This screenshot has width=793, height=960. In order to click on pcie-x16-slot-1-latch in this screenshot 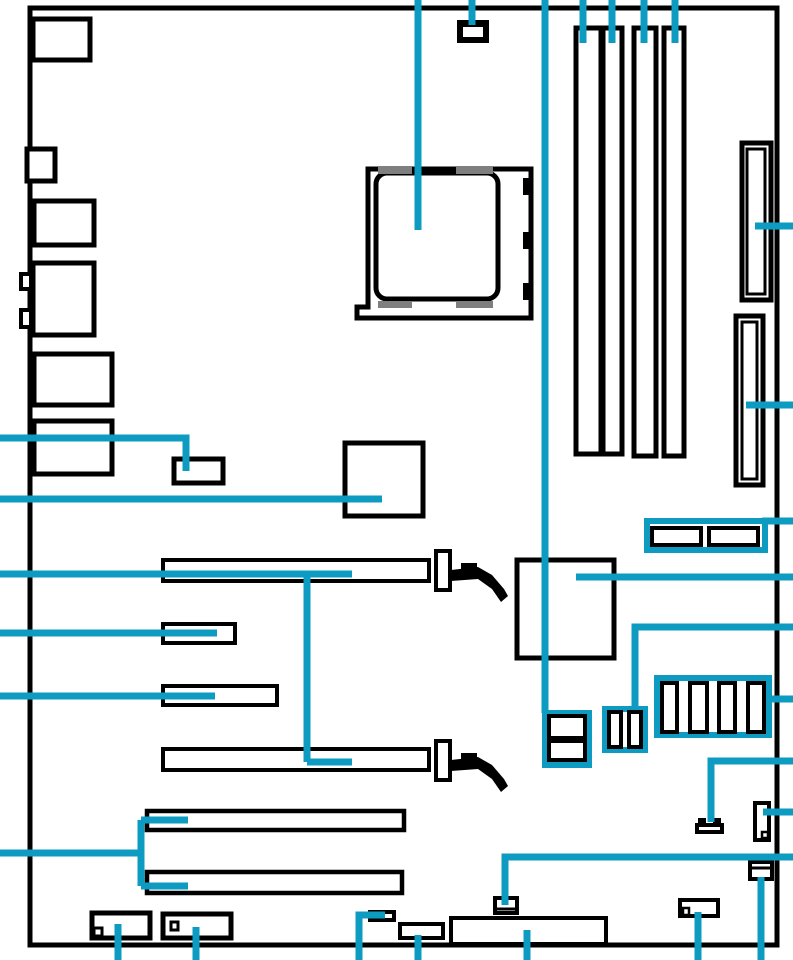, I will do `click(443, 570)`.